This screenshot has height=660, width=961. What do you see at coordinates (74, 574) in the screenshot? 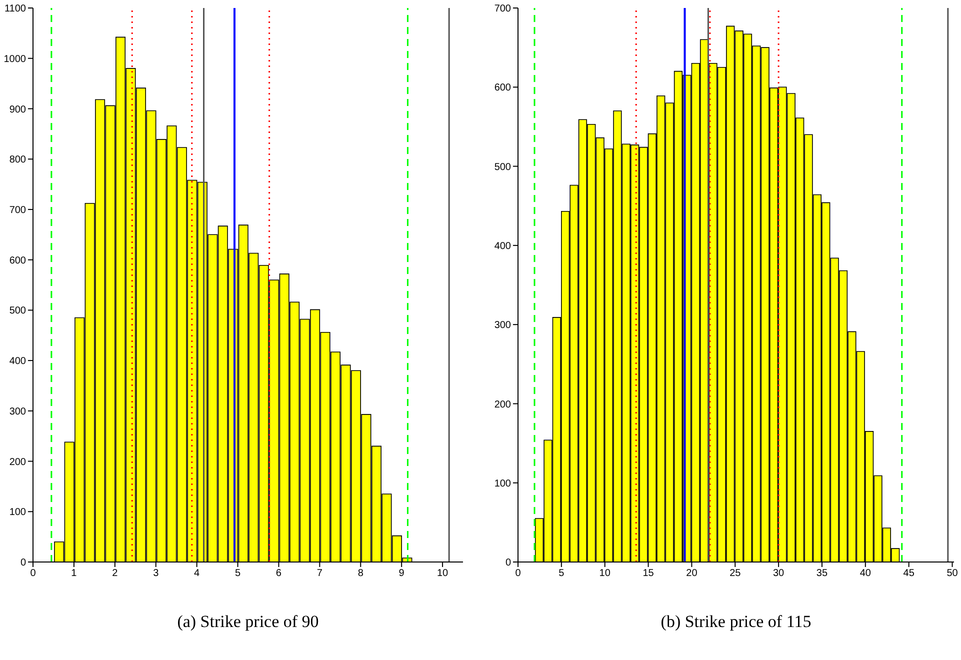
I see `x-tick-label: 1` at bounding box center [74, 574].